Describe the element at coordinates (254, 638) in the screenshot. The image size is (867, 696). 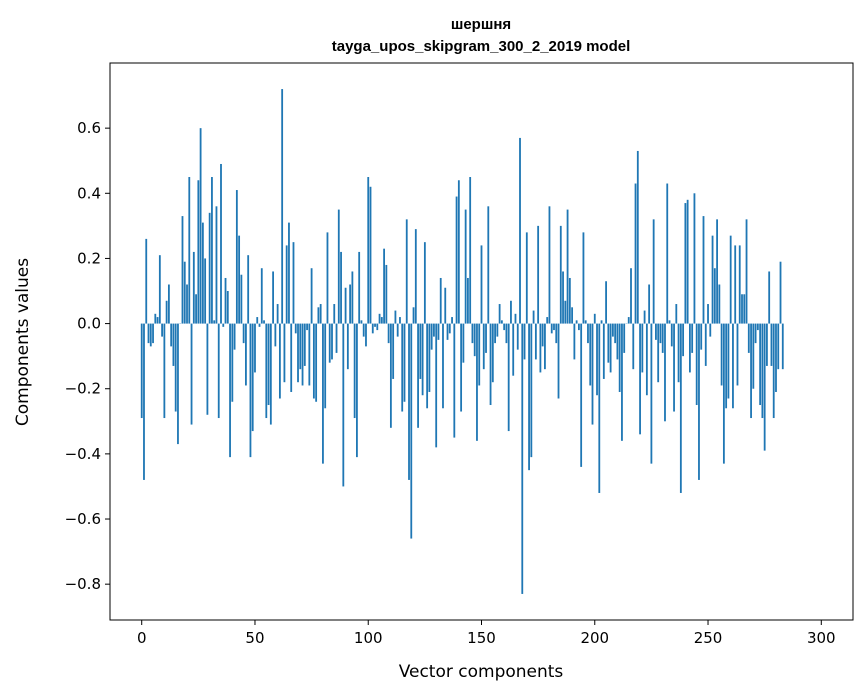
I see `x-tick-label: 50` at that location.